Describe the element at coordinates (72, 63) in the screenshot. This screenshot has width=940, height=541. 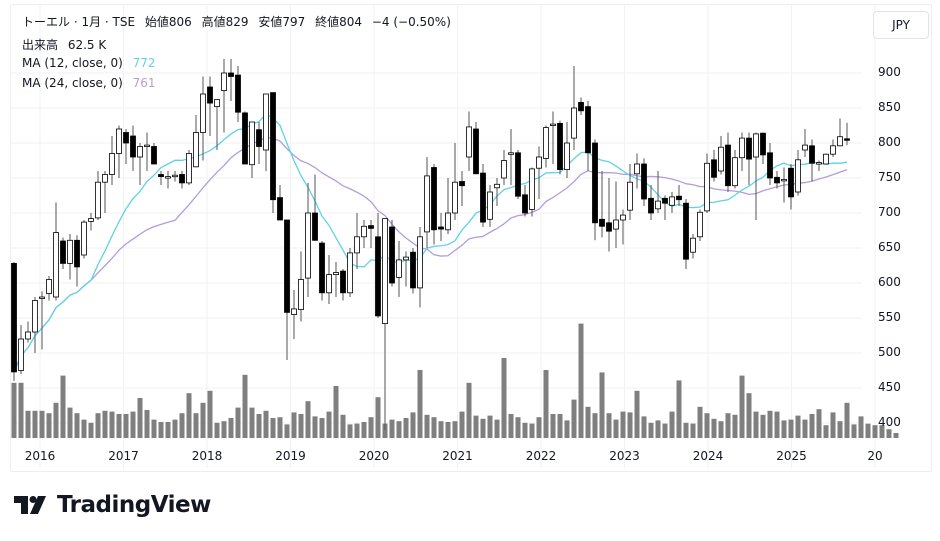
I see `ma12-label: MA (12, close, 0)` at that location.